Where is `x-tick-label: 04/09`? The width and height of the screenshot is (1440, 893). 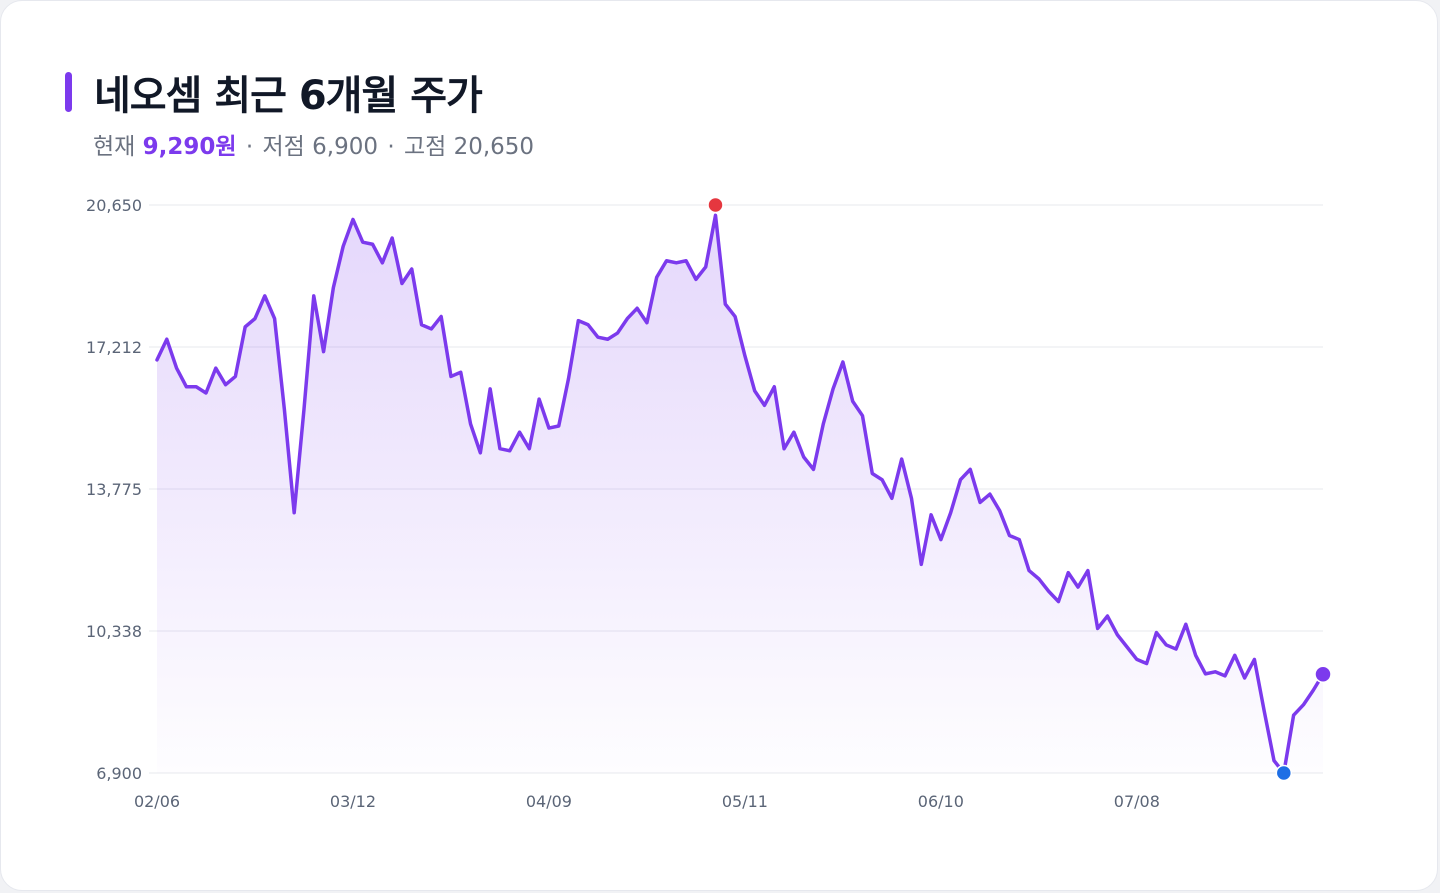 x-tick-label: 04/09 is located at coordinates (549, 801).